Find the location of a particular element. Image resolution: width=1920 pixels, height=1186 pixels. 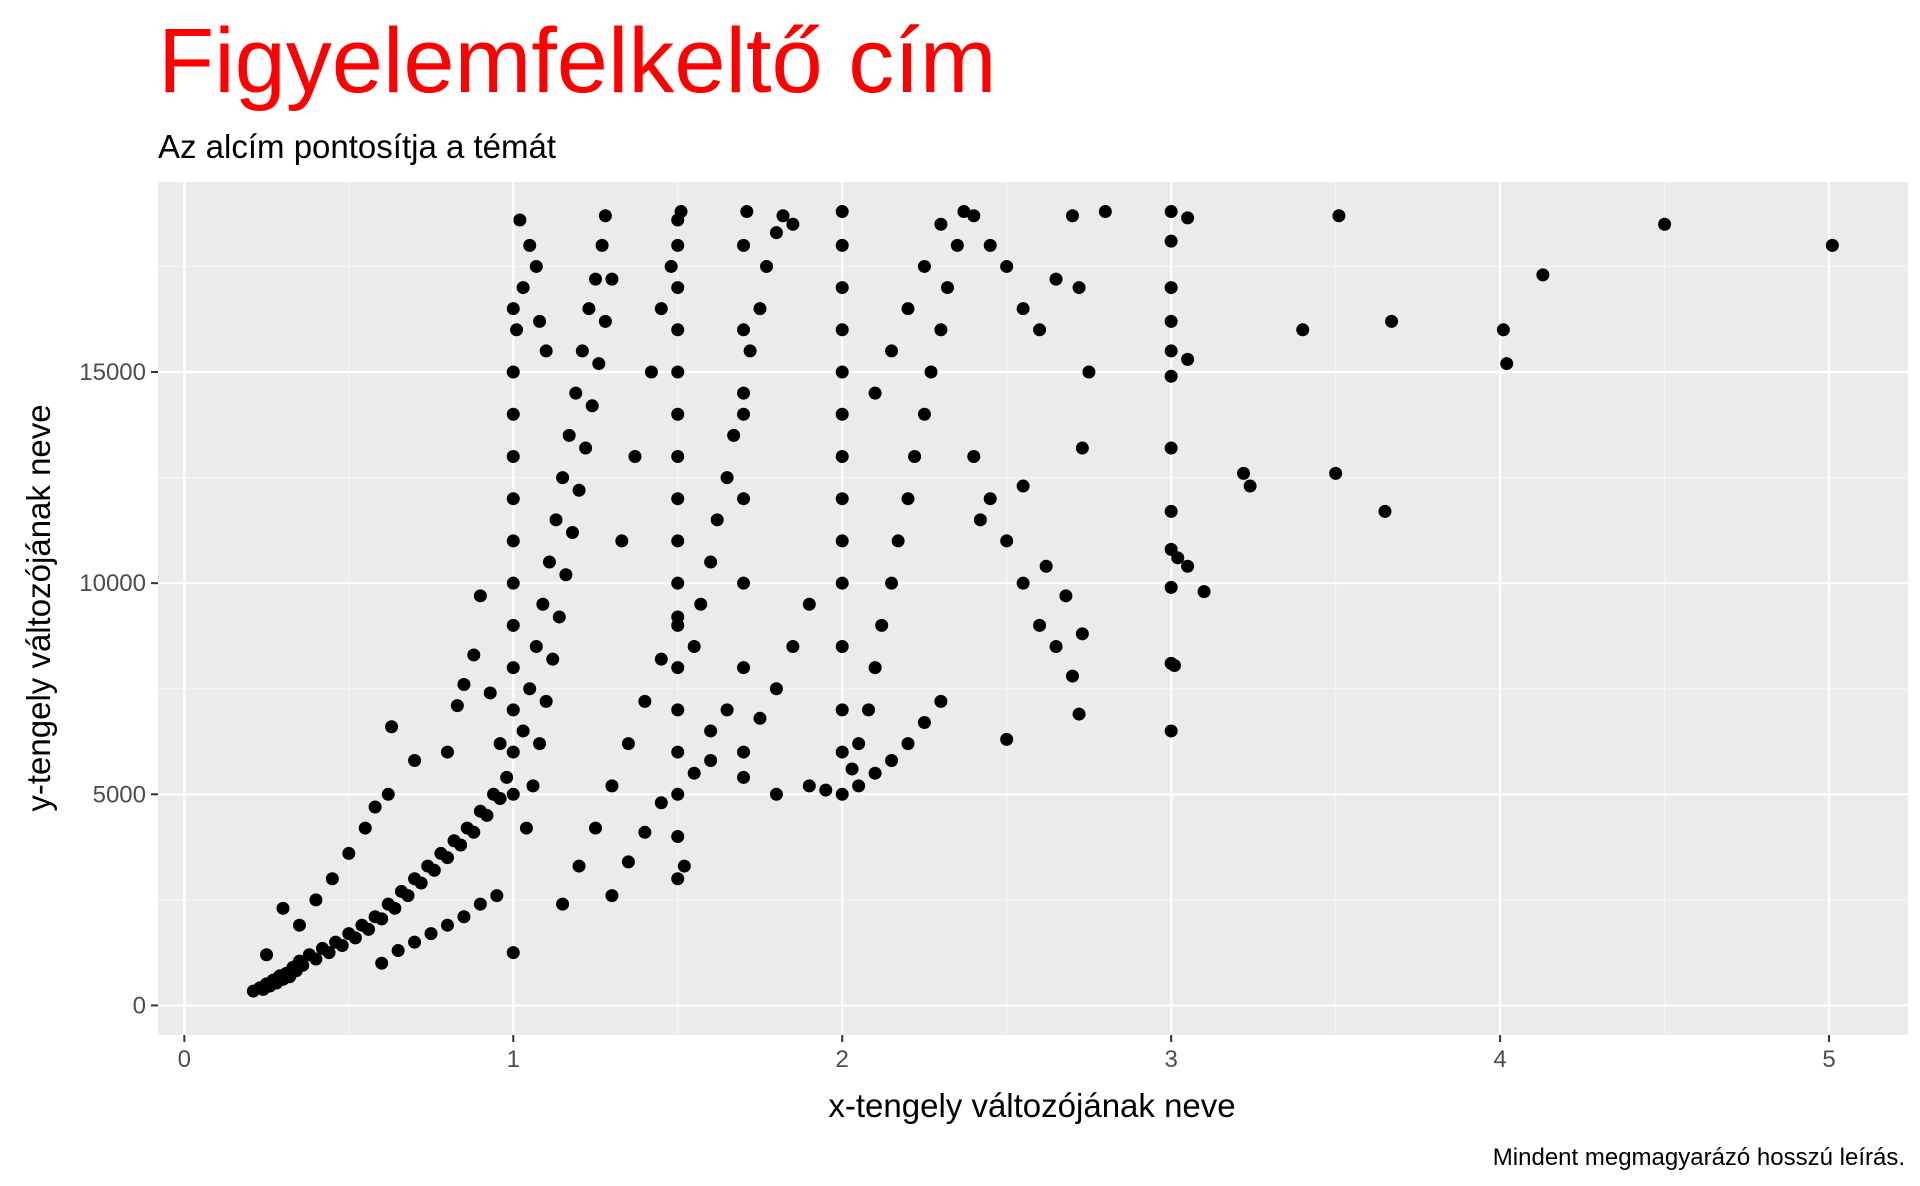

chart-subtitle: Az alcím pontosítja a témát is located at coordinates (357, 146).